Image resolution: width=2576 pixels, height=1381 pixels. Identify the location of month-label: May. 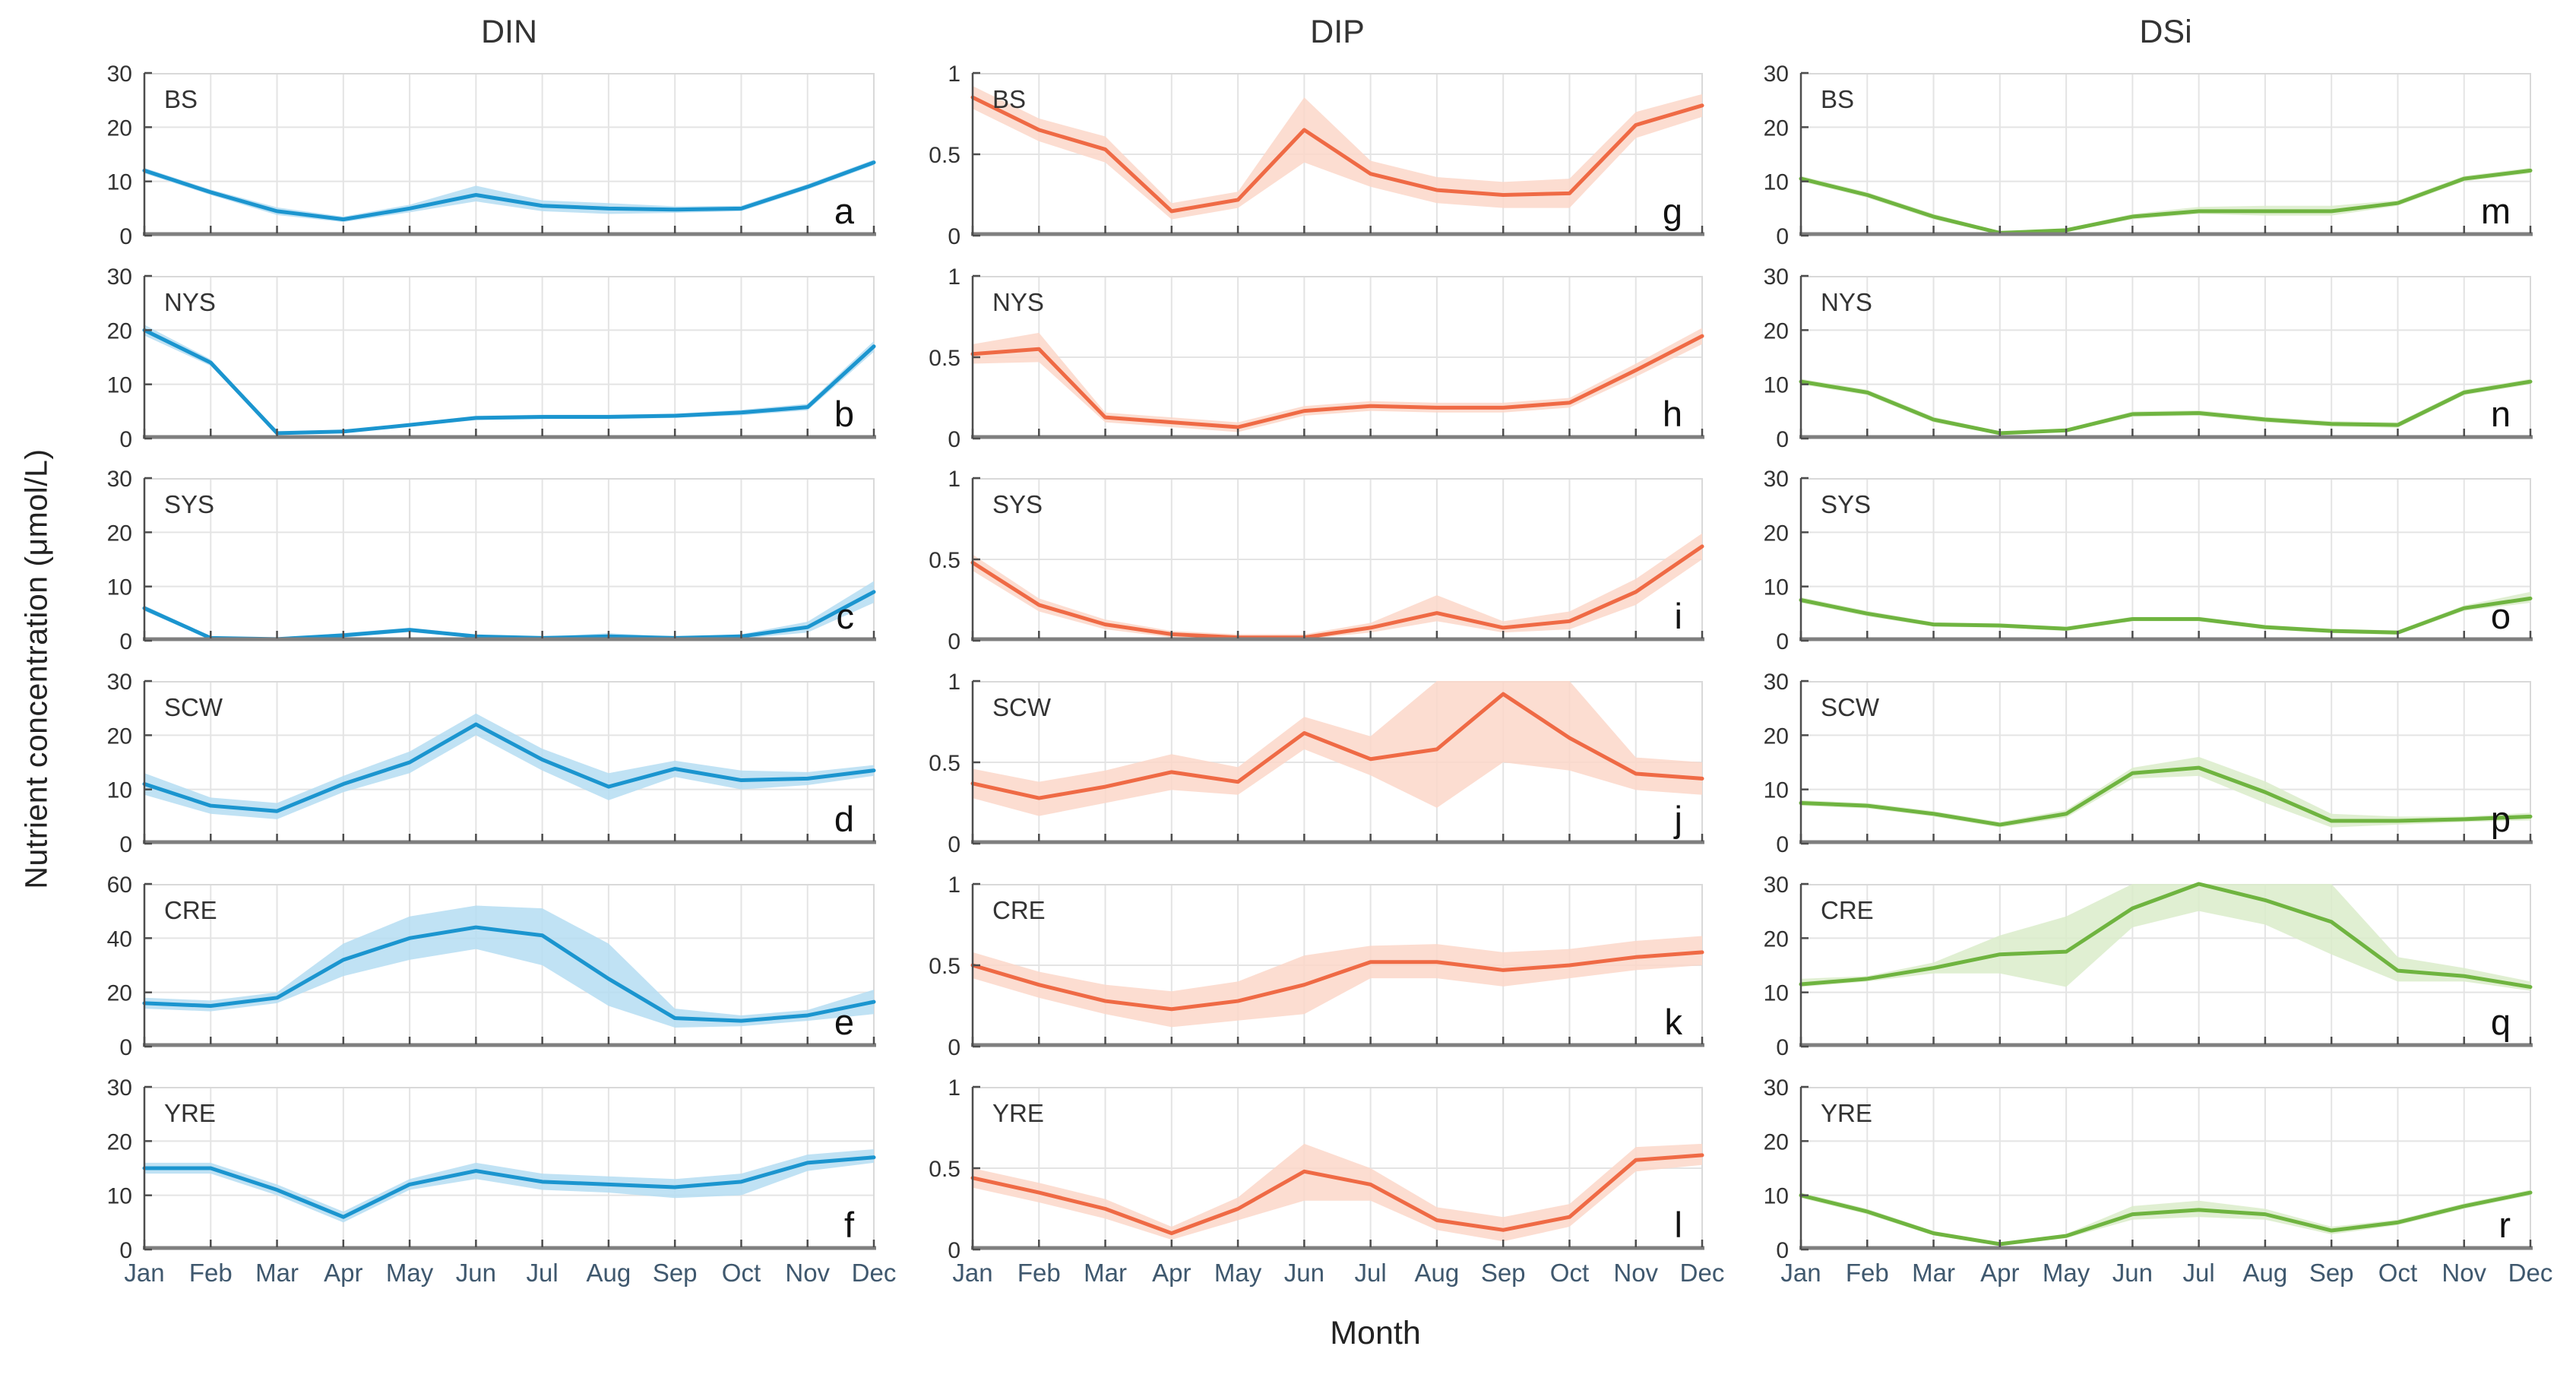
(410, 1273).